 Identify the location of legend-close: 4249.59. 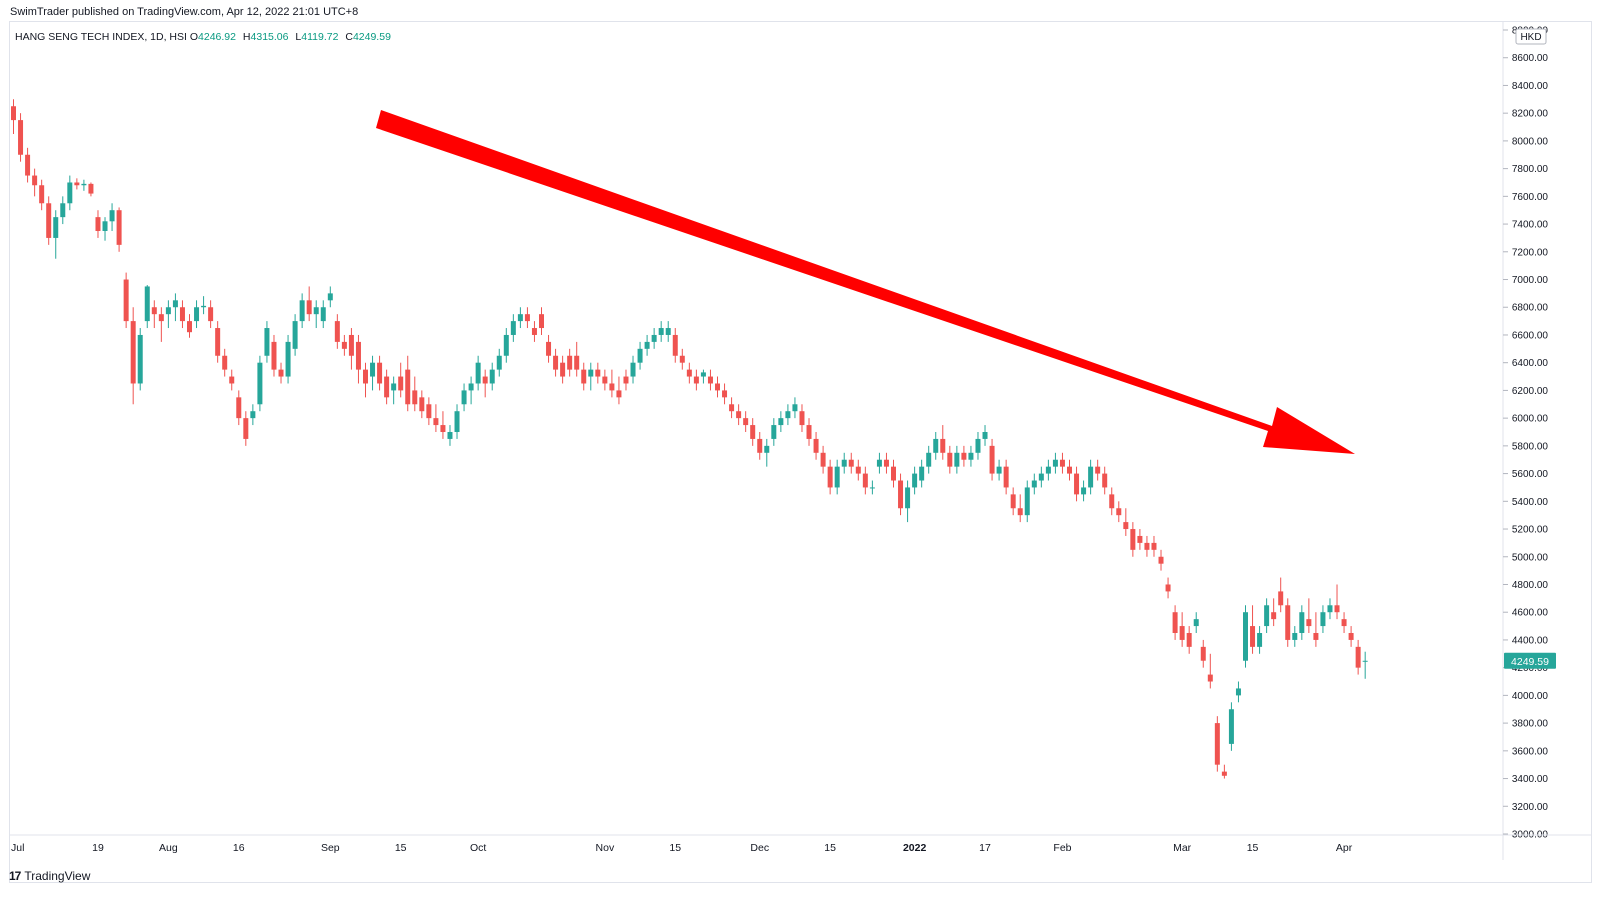
(371, 37).